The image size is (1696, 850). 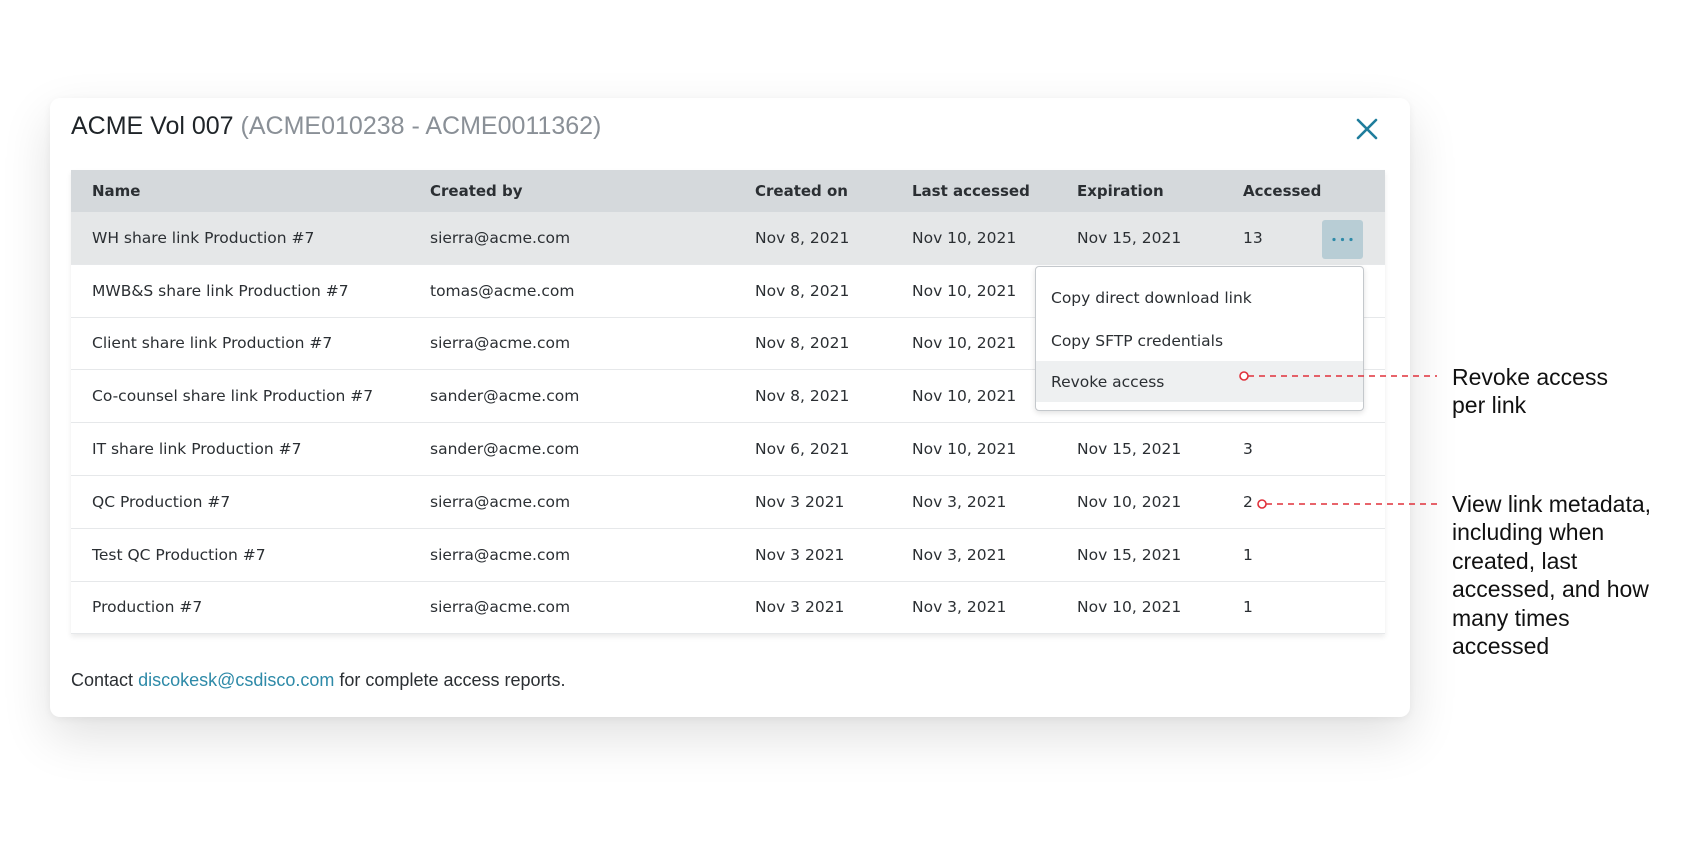 I want to click on title: ACME Vol 007, so click(x=152, y=126).